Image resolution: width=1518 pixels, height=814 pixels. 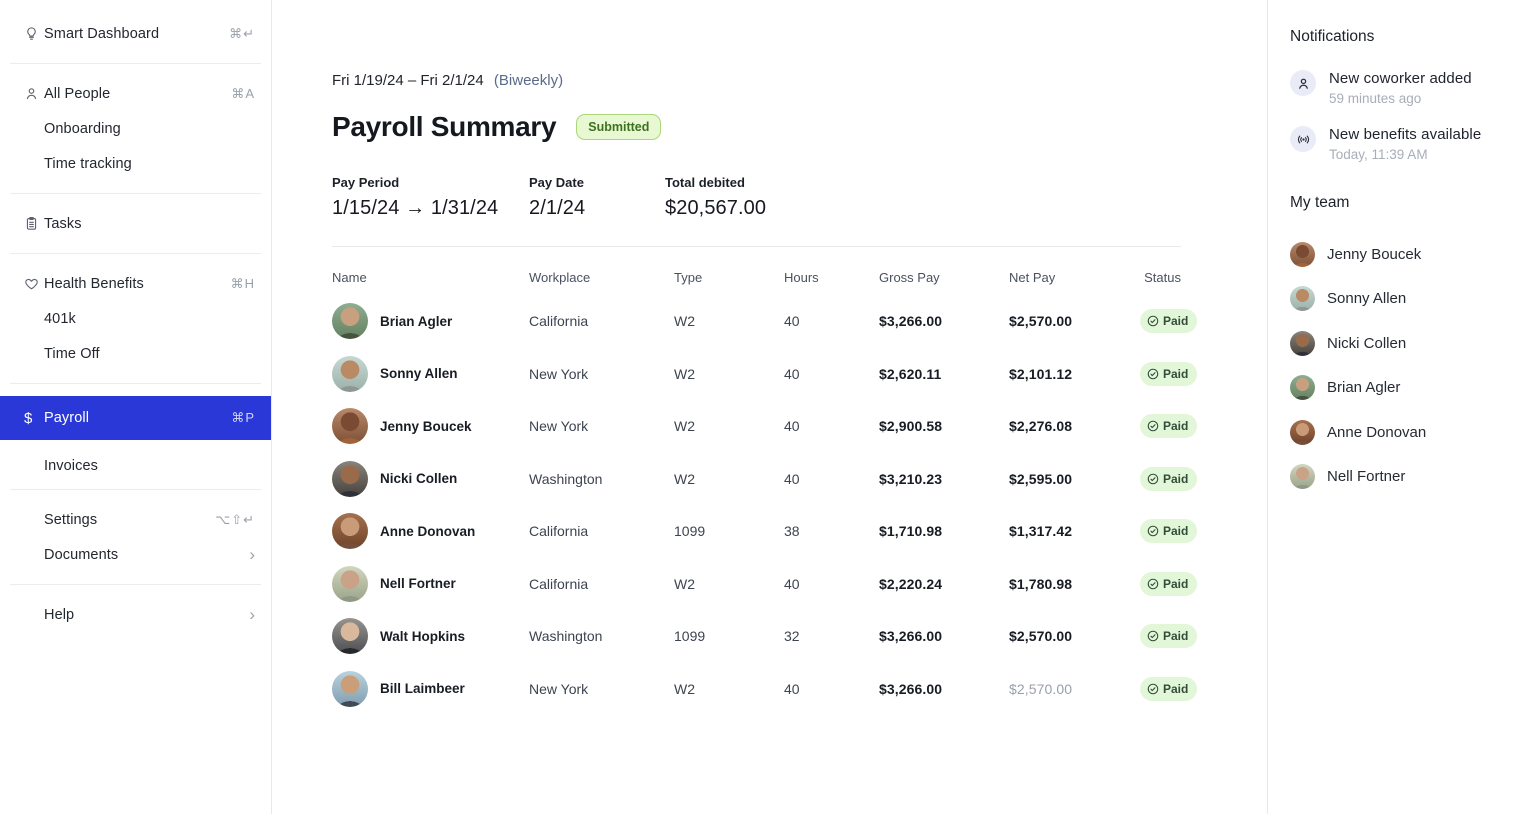 I want to click on shortcut-hint: ⌘↵, so click(x=242, y=33).